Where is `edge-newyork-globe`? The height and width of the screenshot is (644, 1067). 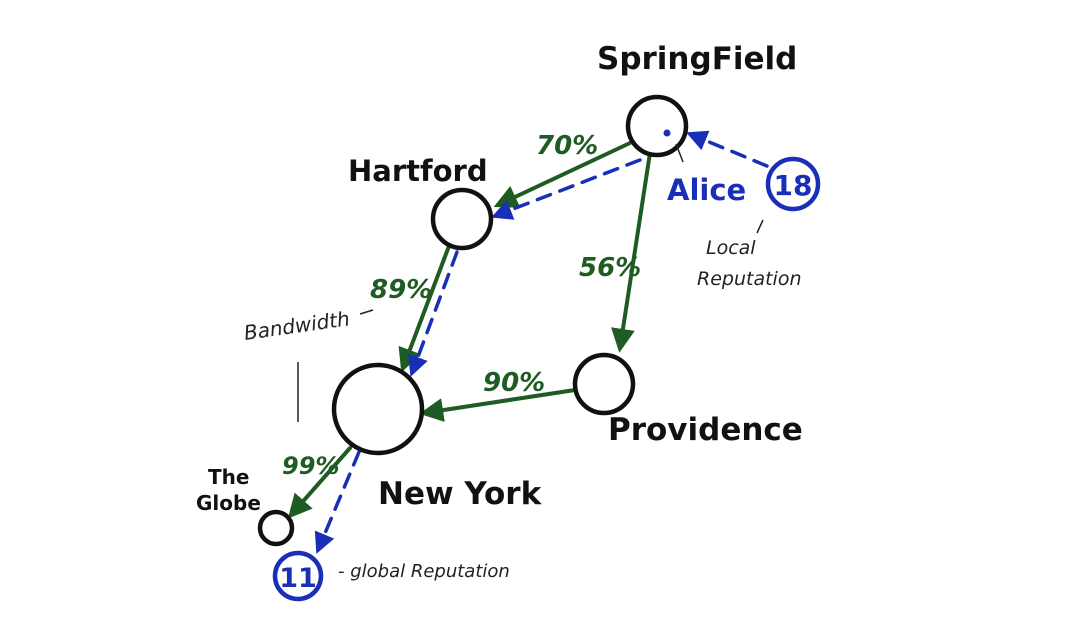 edge-newyork-globe is located at coordinates (319, 482).